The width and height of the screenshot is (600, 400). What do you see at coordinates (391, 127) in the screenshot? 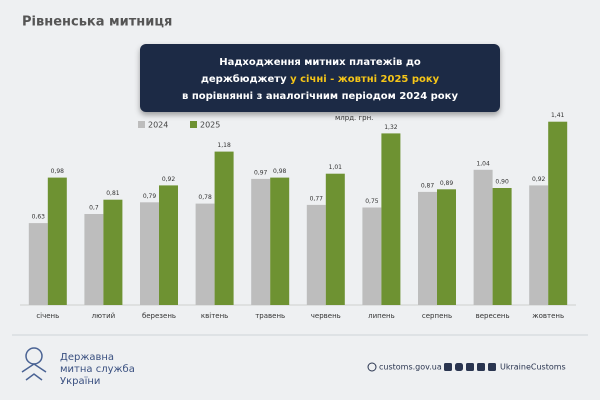
I see `value-label: 1,32` at bounding box center [391, 127].